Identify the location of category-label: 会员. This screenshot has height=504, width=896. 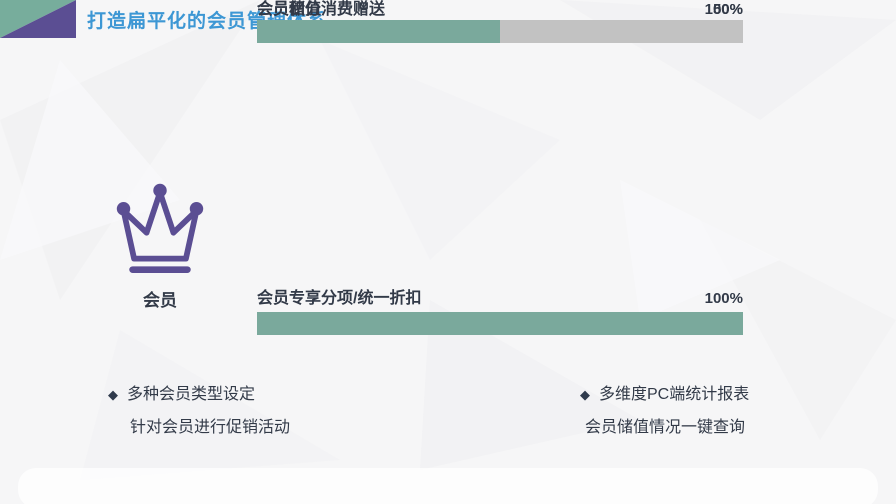
(160, 300).